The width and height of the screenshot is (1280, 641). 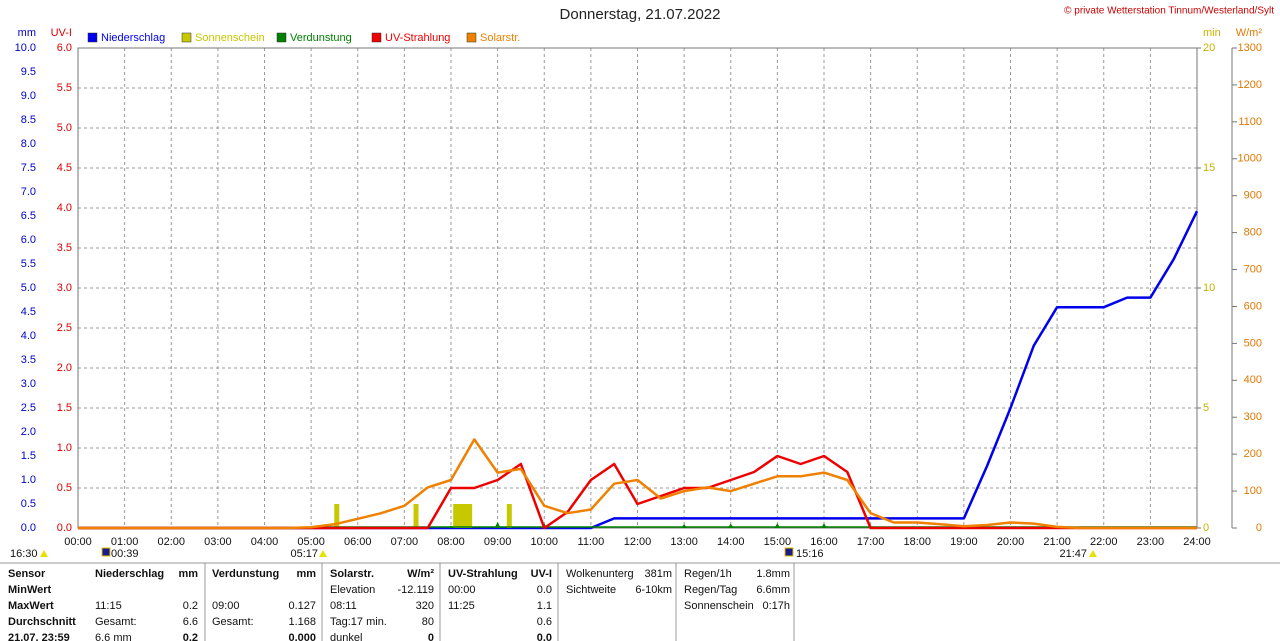 I want to click on y-tick-label: 400, so click(x=1253, y=380).